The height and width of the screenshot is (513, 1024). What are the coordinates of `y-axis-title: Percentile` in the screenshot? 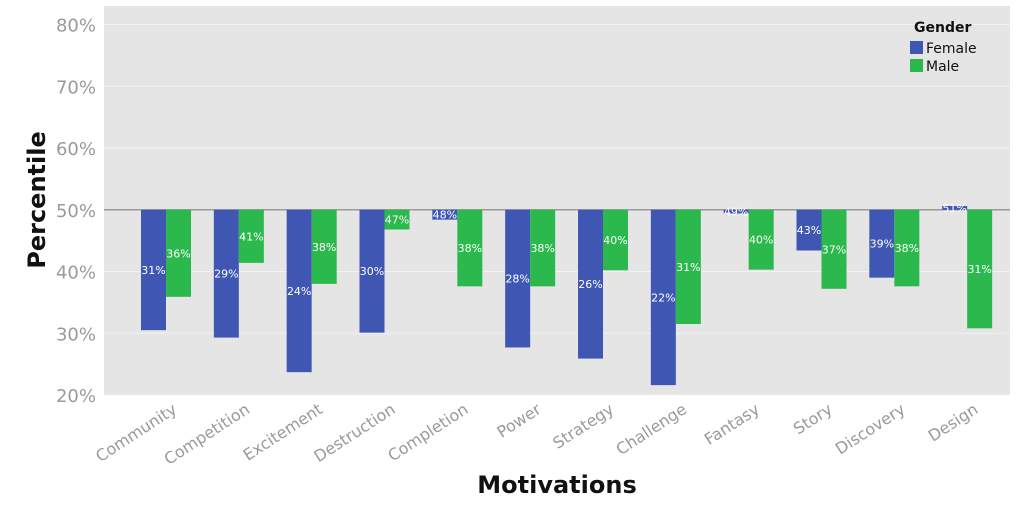 It's located at (37, 200).